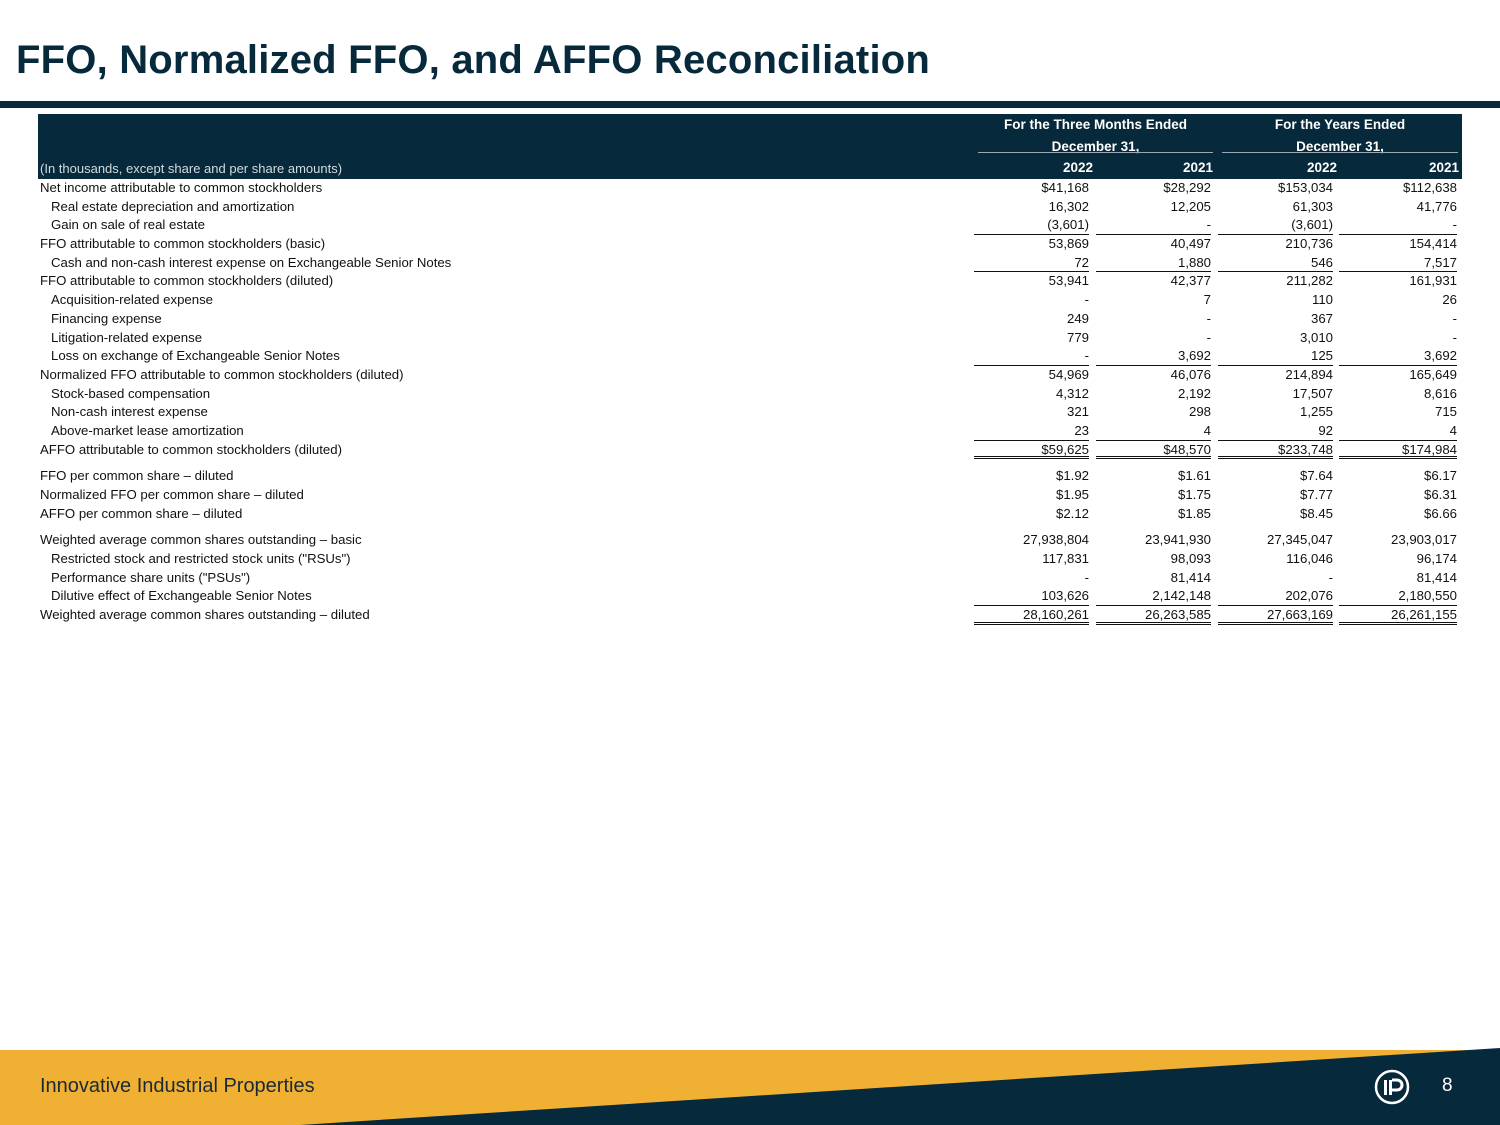 Image resolution: width=1500 pixels, height=1125 pixels. What do you see at coordinates (1072, 476) in the screenshot?
I see `row-value: $1.92` at bounding box center [1072, 476].